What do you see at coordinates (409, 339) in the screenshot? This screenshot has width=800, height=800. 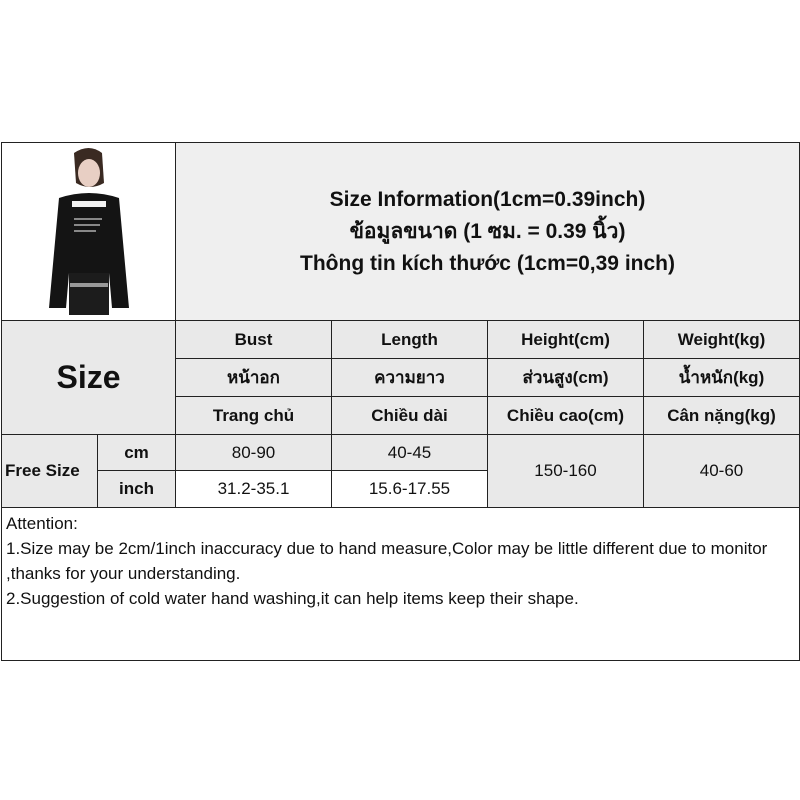 I see `header-length-en: Length` at bounding box center [409, 339].